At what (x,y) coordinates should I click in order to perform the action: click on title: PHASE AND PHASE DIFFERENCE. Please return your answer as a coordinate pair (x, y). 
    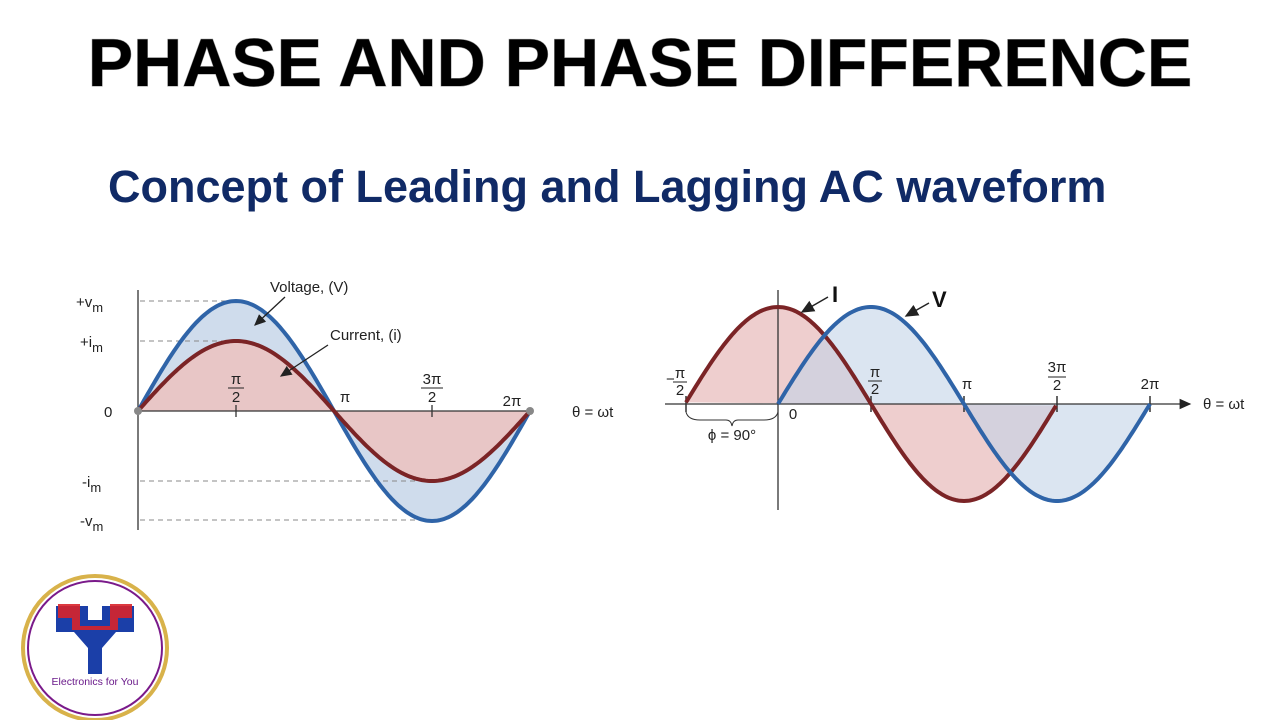
    Looking at the image, I should click on (640, 63).